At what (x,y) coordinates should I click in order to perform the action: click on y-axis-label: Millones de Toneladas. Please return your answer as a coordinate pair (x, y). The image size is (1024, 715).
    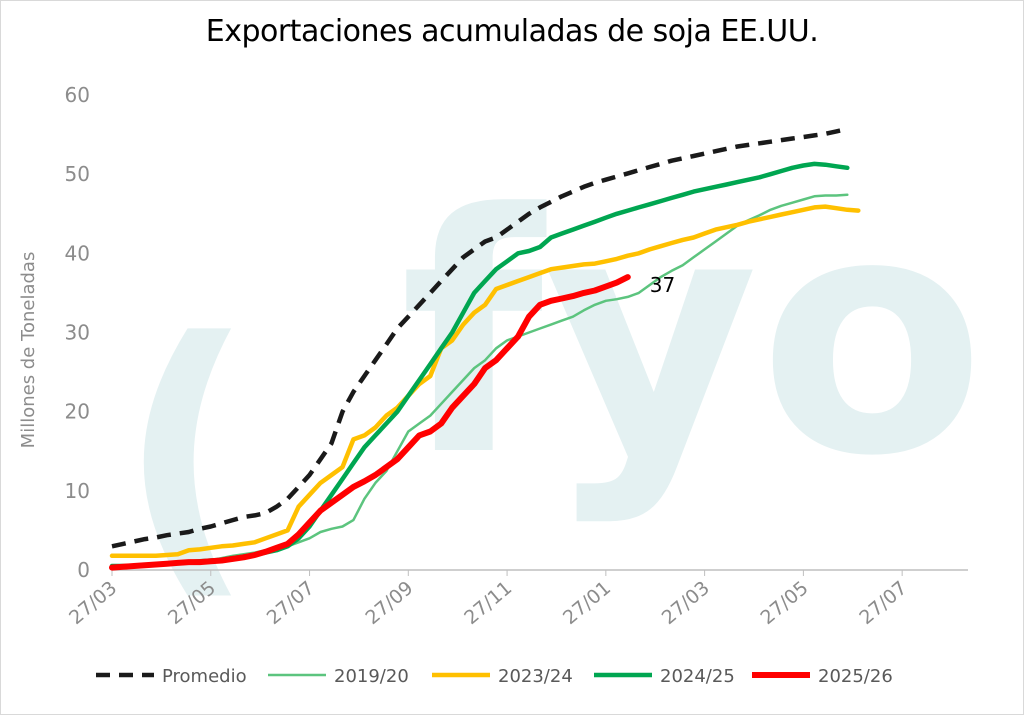
    Looking at the image, I should click on (28, 350).